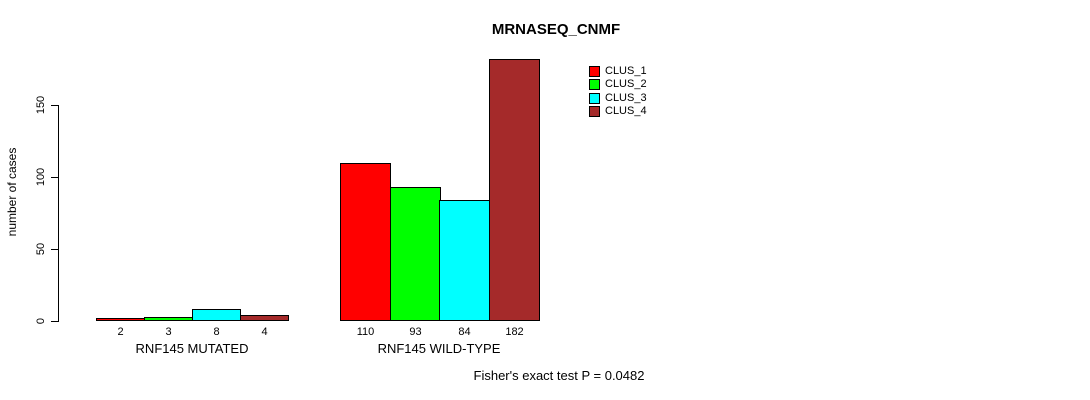  I want to click on bar-clus_1-group1, so click(120, 319).